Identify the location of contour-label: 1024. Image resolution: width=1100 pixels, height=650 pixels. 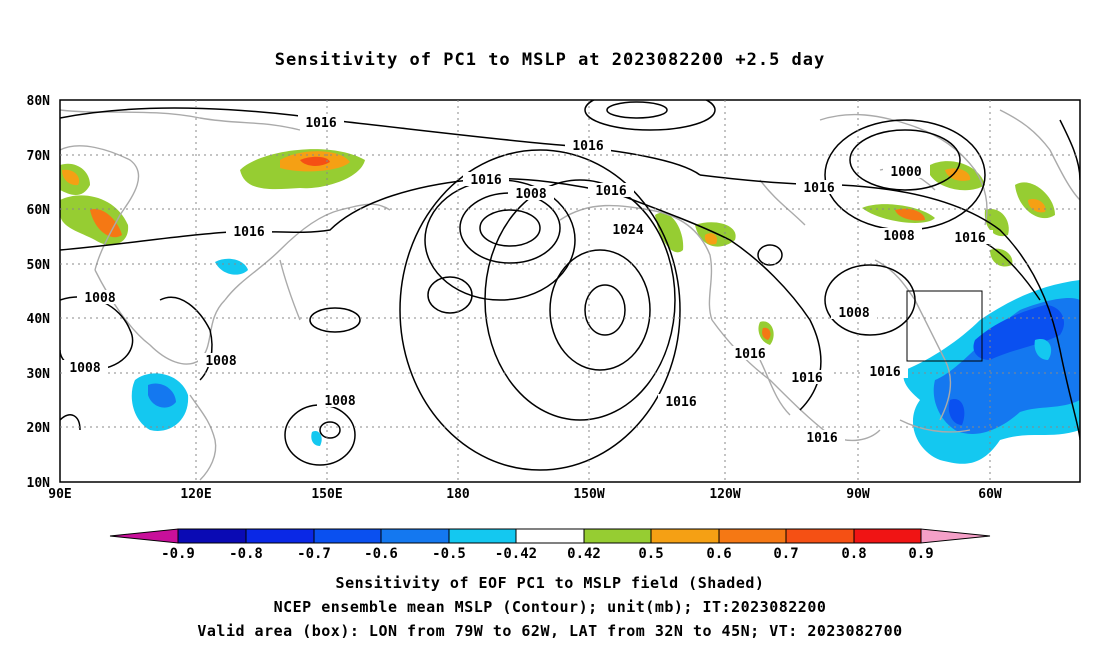
(628, 230).